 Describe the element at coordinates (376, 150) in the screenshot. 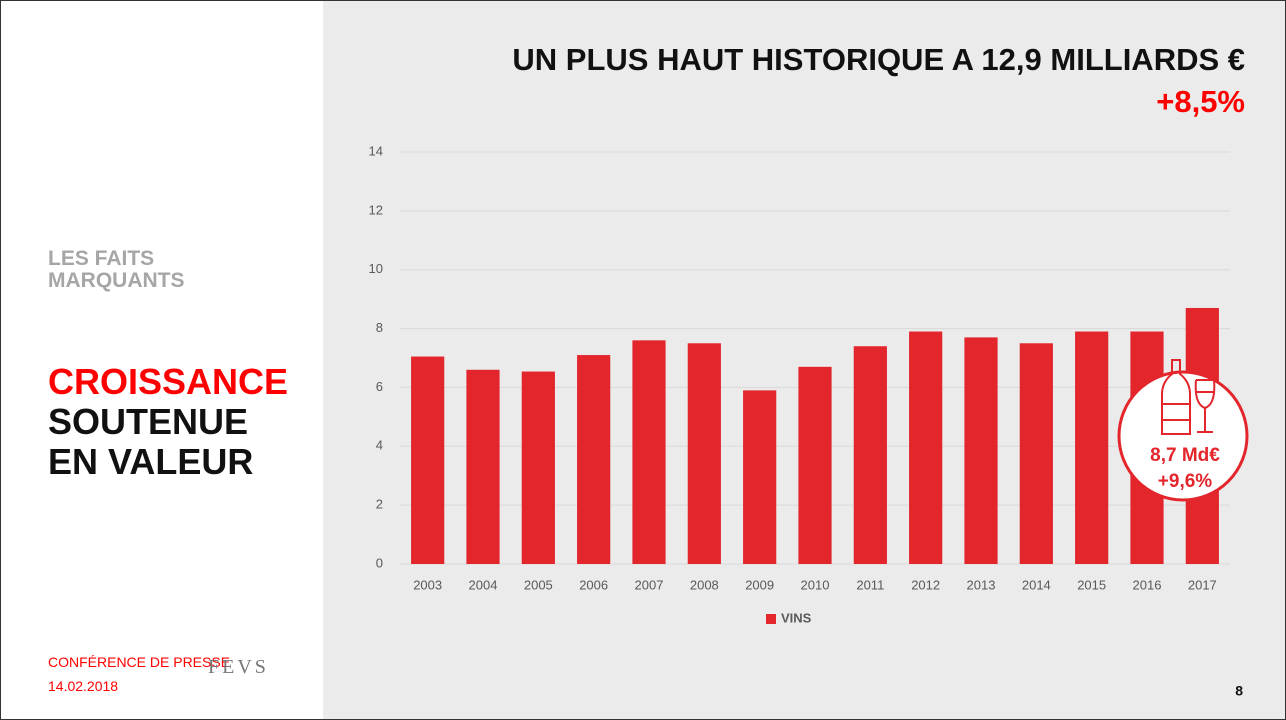

I see `y-tick-label: 14` at that location.